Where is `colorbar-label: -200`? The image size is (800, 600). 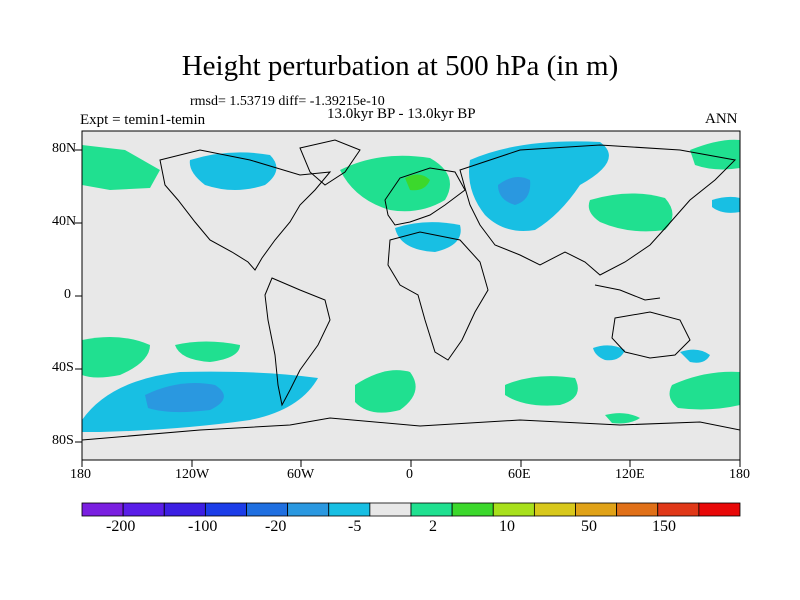 colorbar-label: -200 is located at coordinates (121, 526).